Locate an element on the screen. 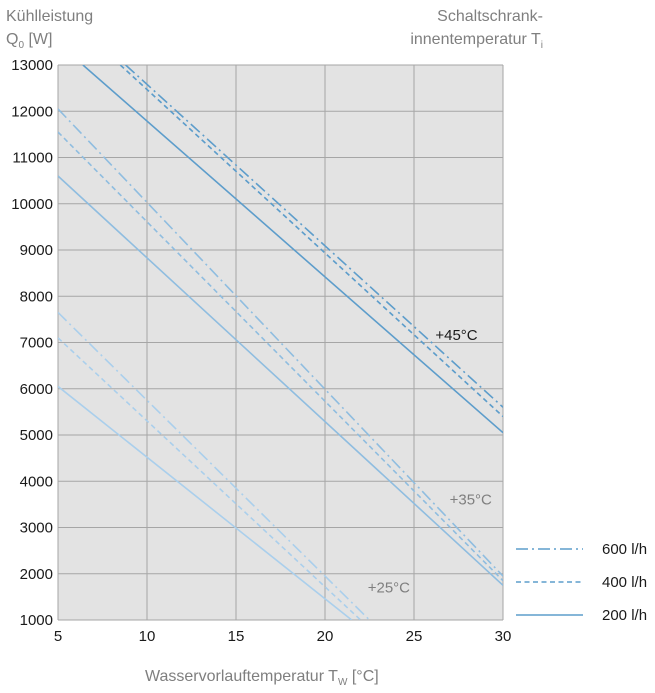 The width and height of the screenshot is (655, 693). legend-title-line2: innentemperatur Ti is located at coordinates (476, 41).